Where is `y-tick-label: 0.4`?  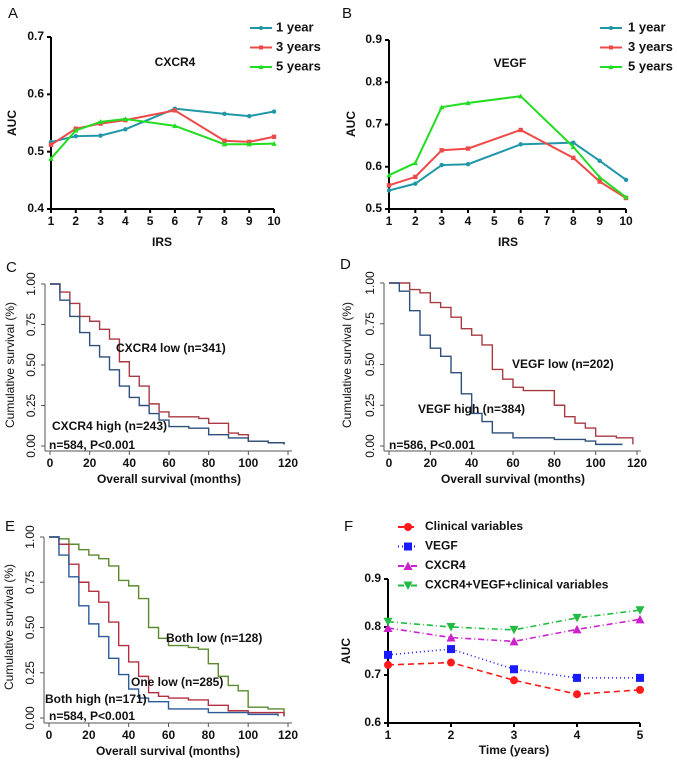
y-tick-label: 0.4 is located at coordinates (35, 208).